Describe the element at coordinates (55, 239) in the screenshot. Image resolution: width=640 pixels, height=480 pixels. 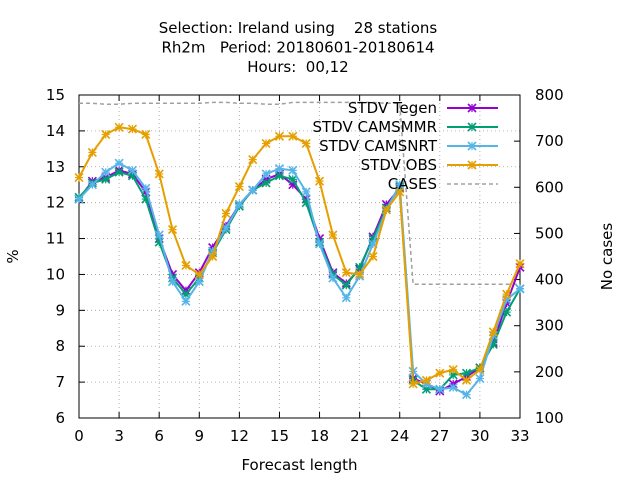
I see `y-tick-label: 11` at that location.